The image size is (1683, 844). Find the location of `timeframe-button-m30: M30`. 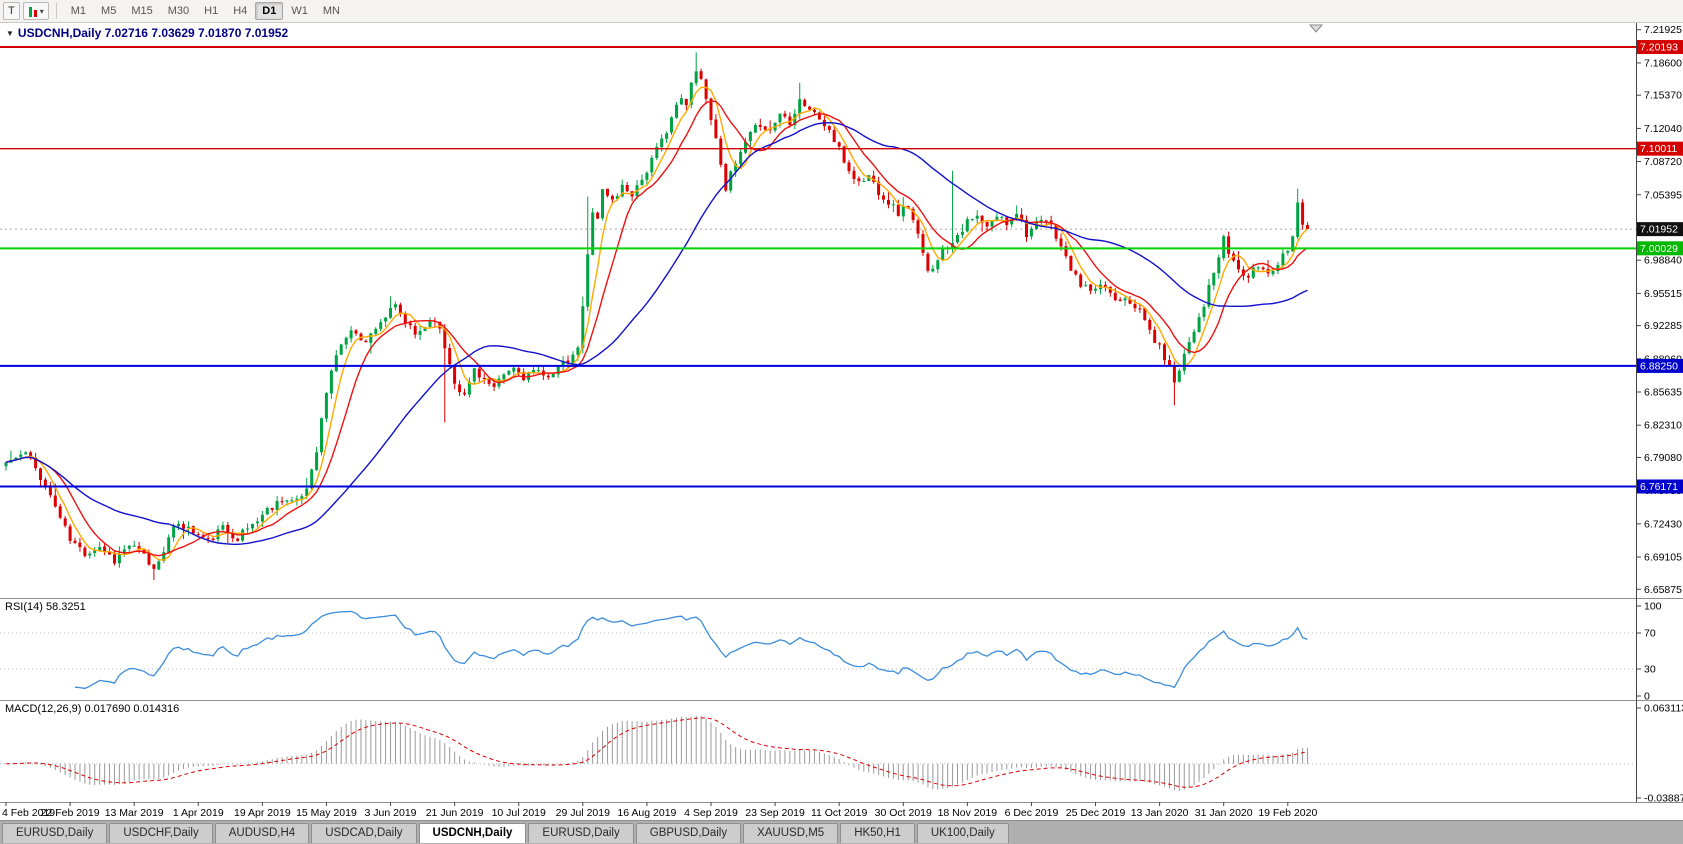

timeframe-button-m30: M30 is located at coordinates (178, 11).